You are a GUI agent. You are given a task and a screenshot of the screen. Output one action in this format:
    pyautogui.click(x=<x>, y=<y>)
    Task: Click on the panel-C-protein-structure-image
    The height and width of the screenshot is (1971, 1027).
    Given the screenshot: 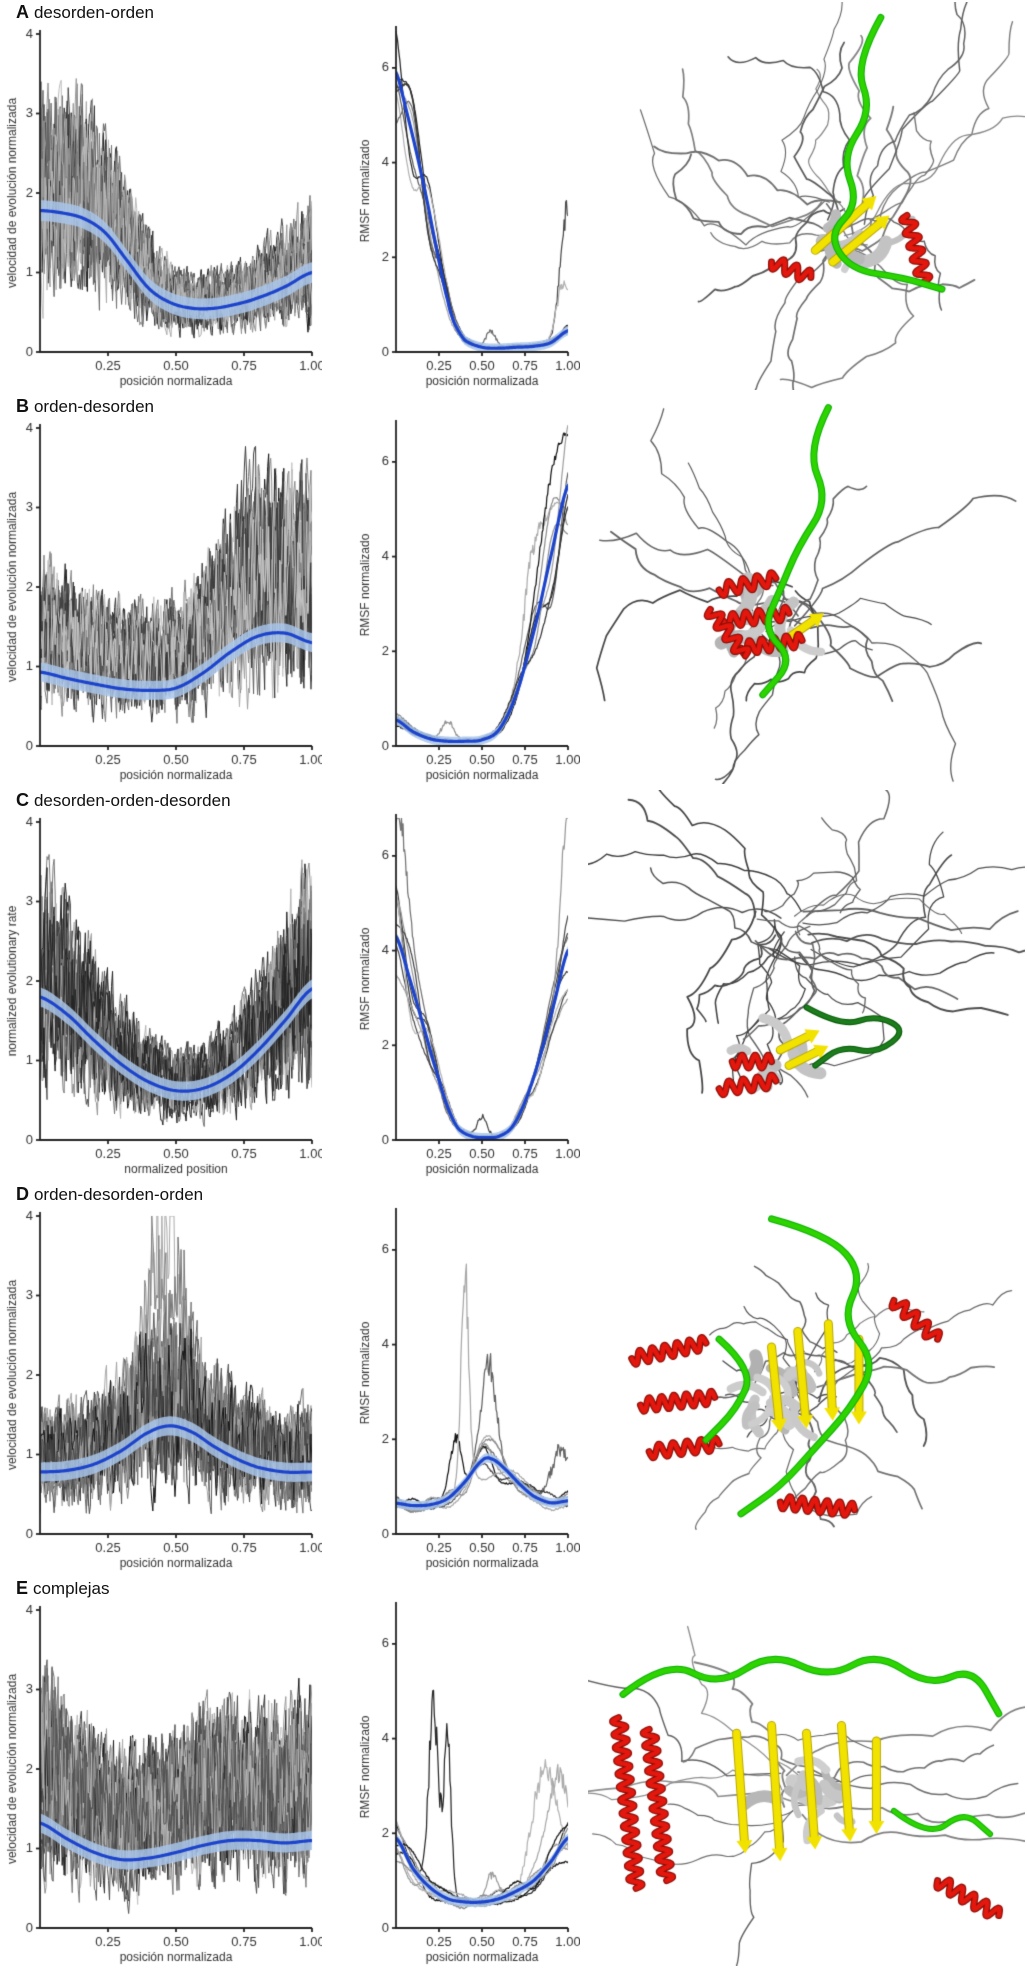 What is the action you would take?
    pyautogui.click(x=806, y=984)
    